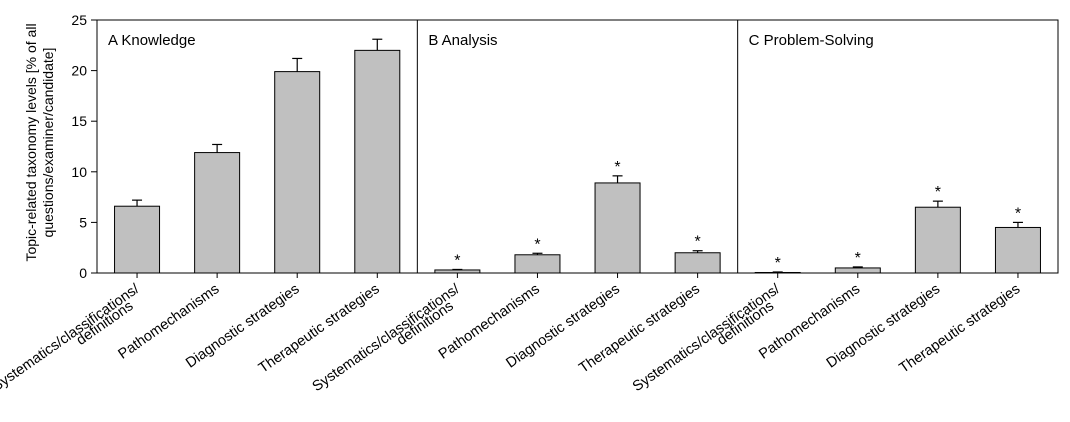 This screenshot has width=1070, height=422. What do you see at coordinates (79, 71) in the screenshot?
I see `y-tick-label: 20` at bounding box center [79, 71].